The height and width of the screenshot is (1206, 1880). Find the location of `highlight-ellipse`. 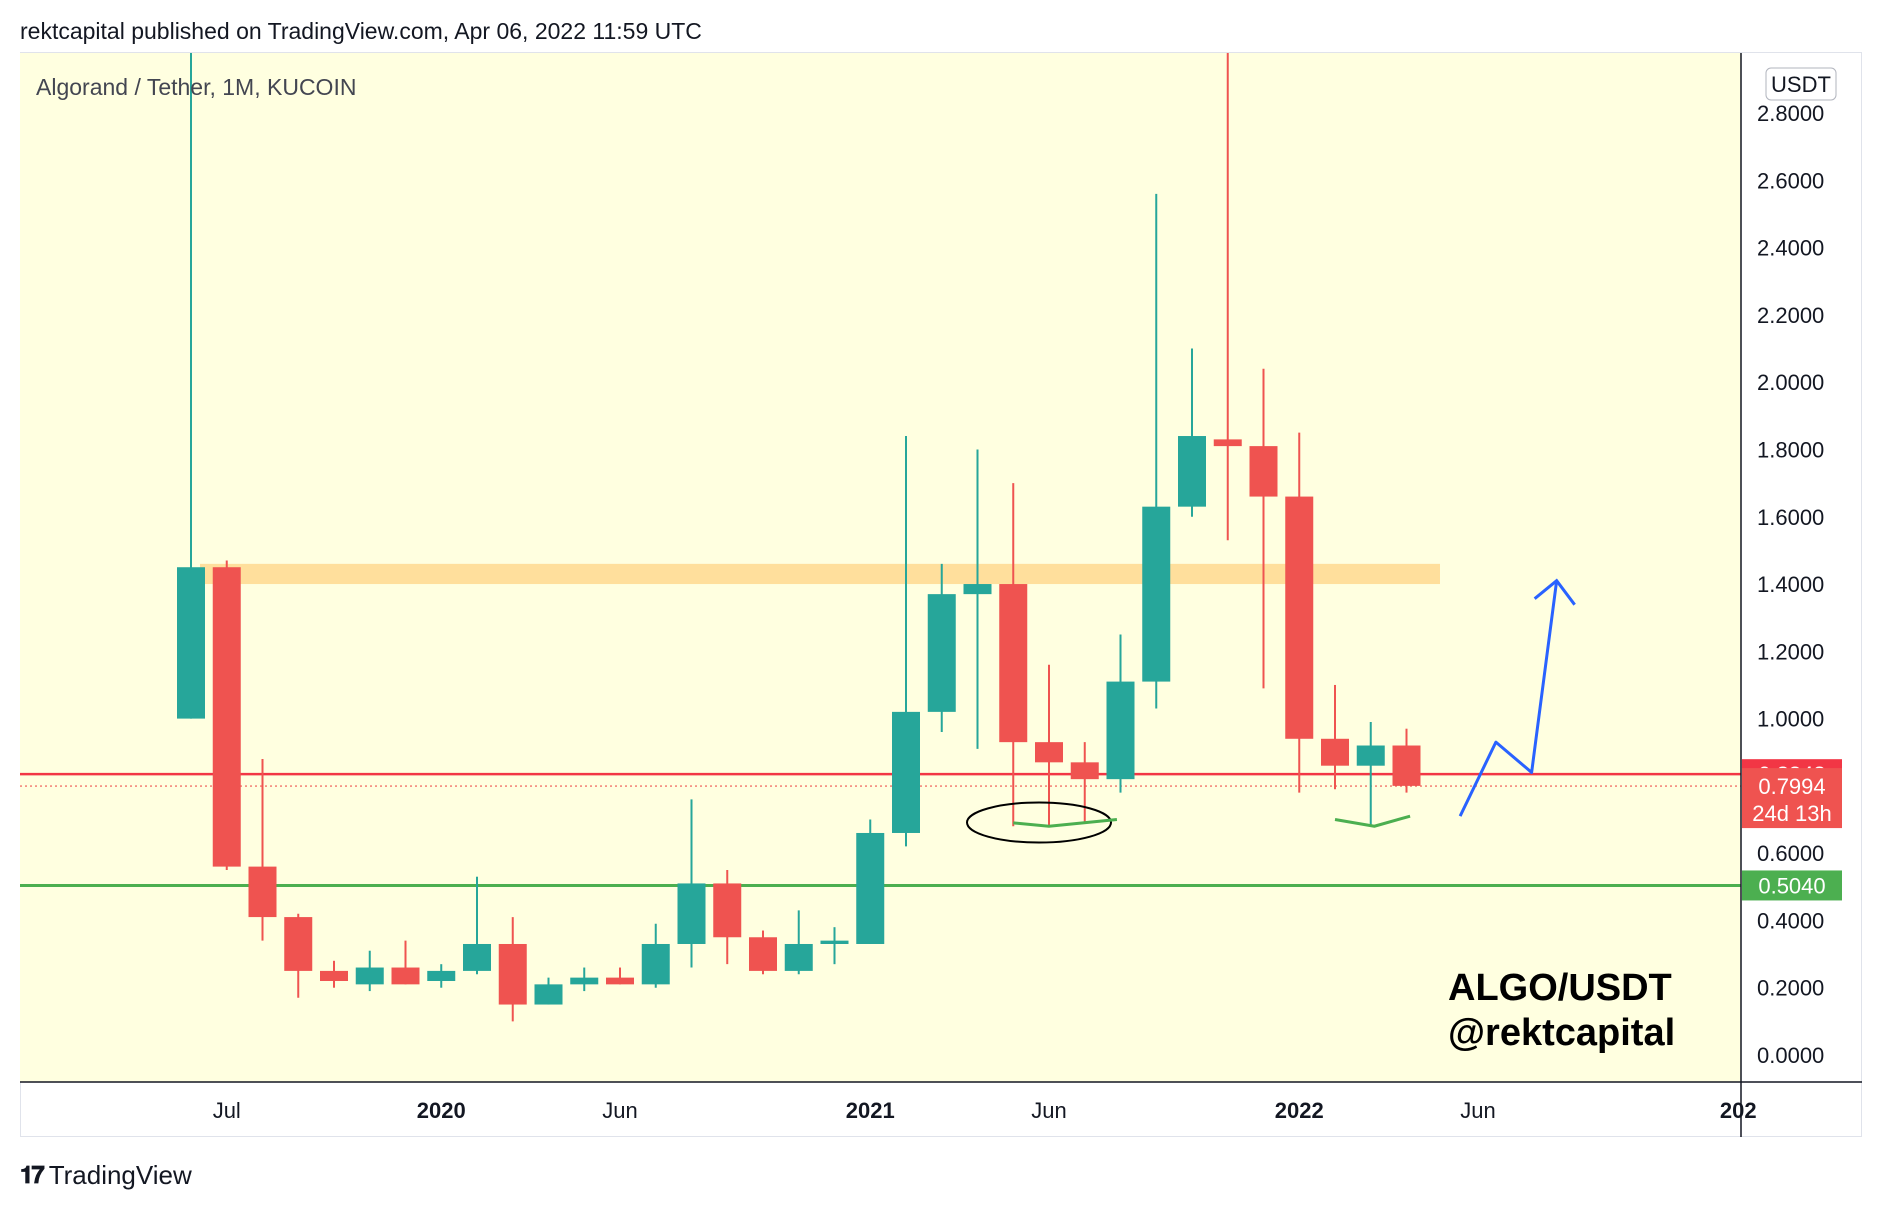

highlight-ellipse is located at coordinates (1039, 822).